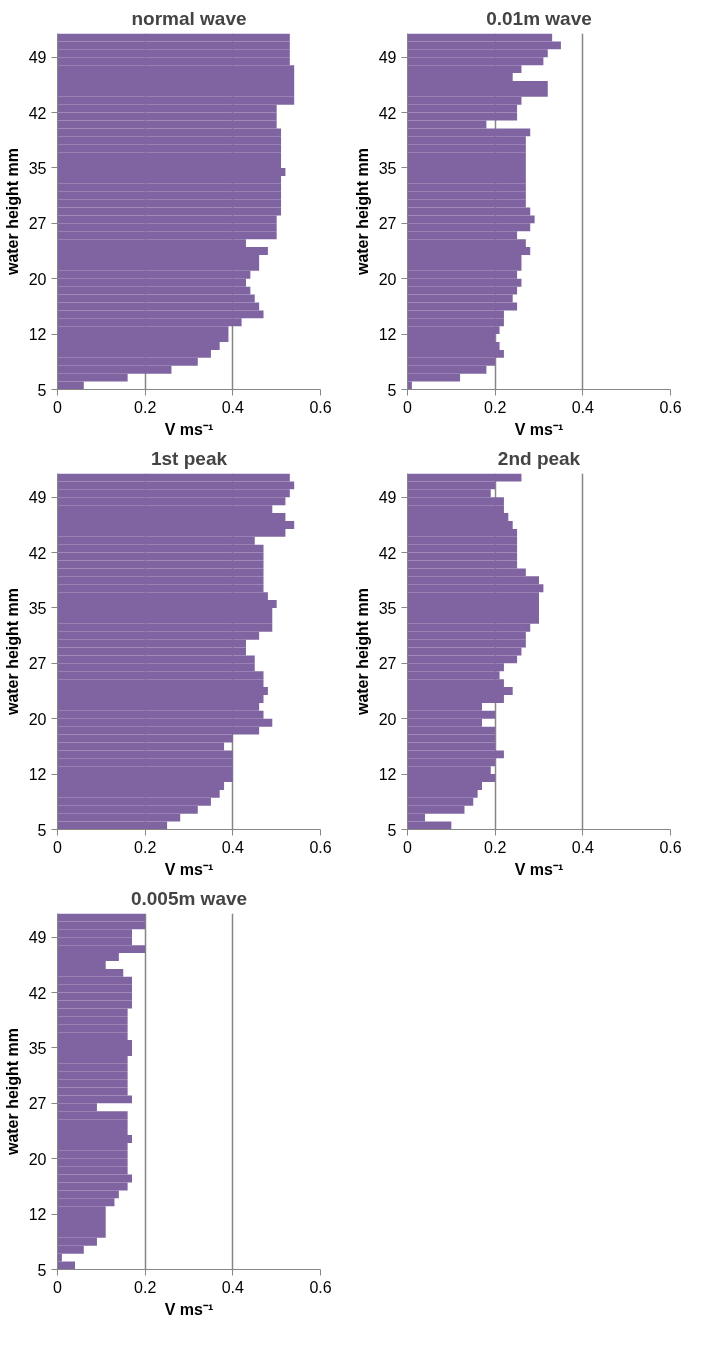  Describe the element at coordinates (189, 898) in the screenshot. I see `chart-title: 0.005m wave` at that location.